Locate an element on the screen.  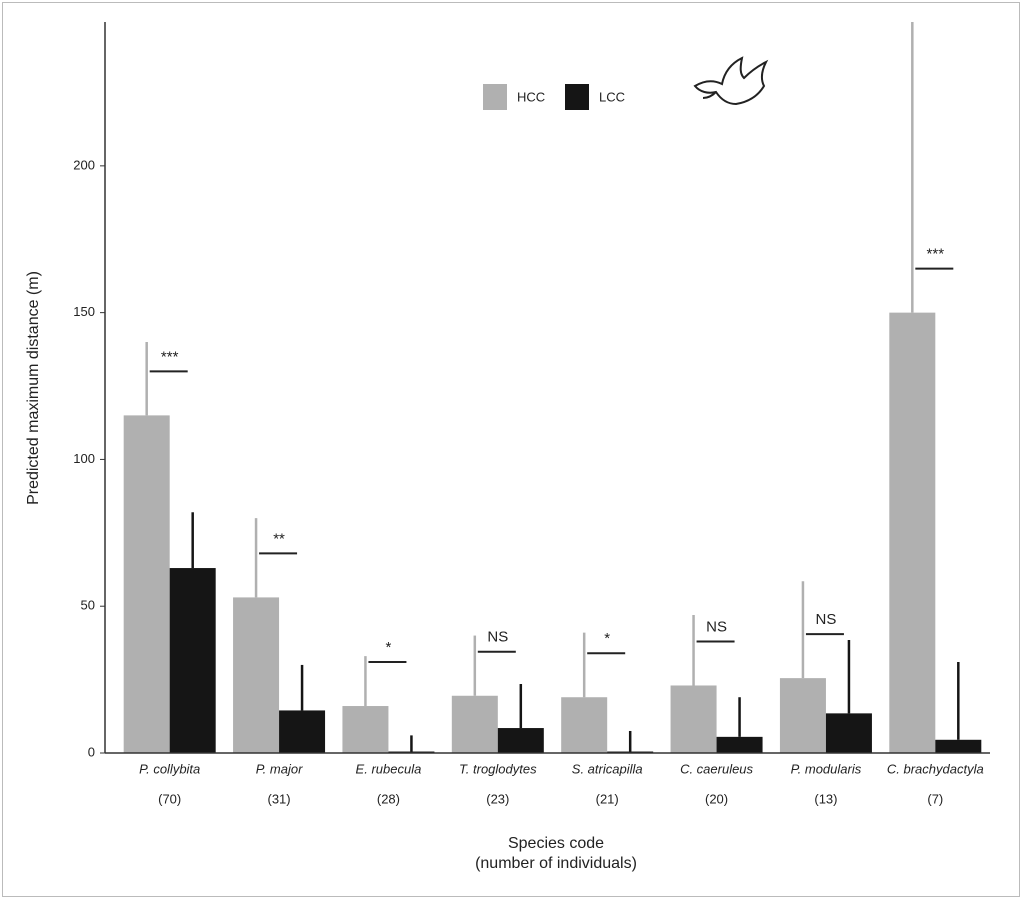
x-count-label: (28) is located at coordinates (388, 798).